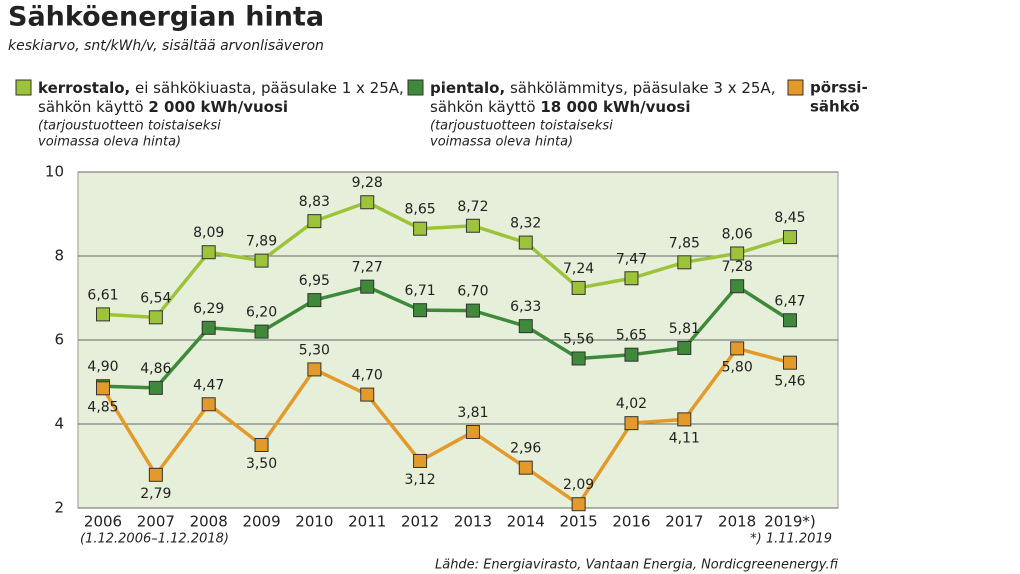  Describe the element at coordinates (525, 449) in the screenshot. I see `value-label: 2,96` at that location.